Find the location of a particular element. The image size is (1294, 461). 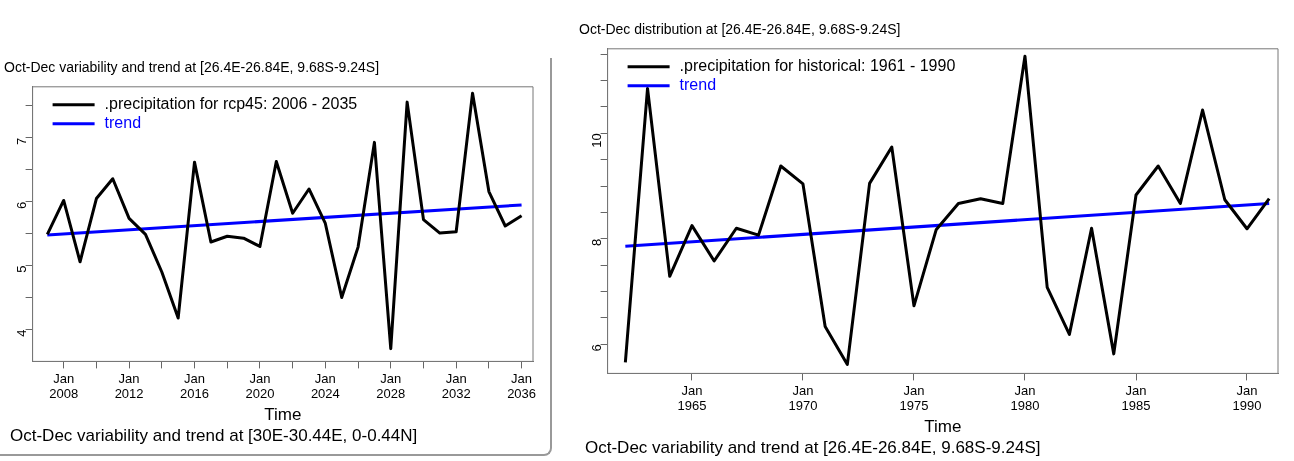

x-tick-label: Jan 1975 is located at coordinates (914, 398).